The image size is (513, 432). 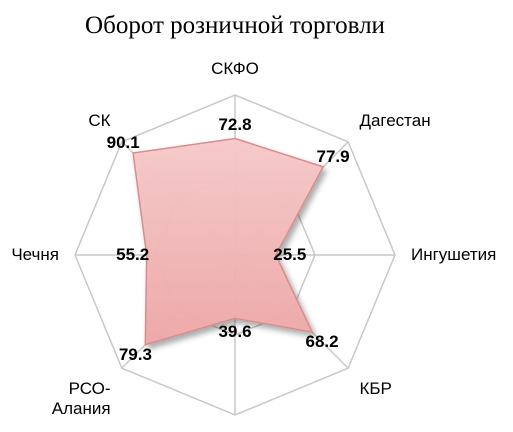 I want to click on category-label: Ингушетия, so click(x=454, y=254).